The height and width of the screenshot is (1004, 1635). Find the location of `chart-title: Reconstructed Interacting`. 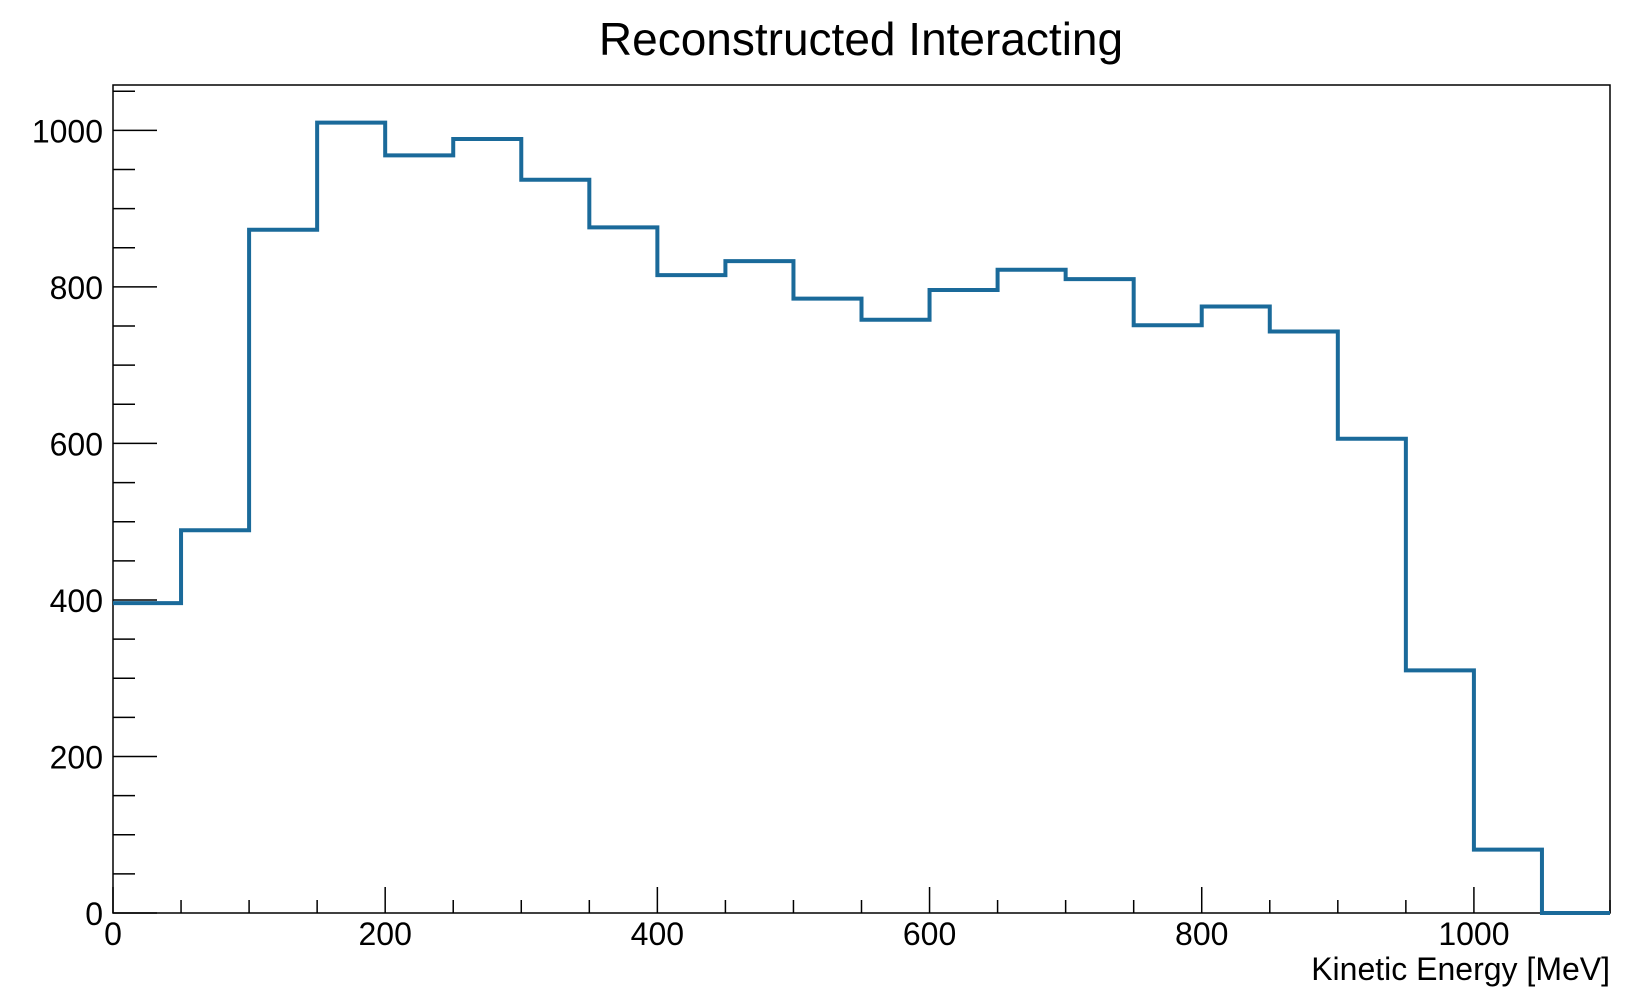

chart-title: Reconstructed Interacting is located at coordinates (861, 39).